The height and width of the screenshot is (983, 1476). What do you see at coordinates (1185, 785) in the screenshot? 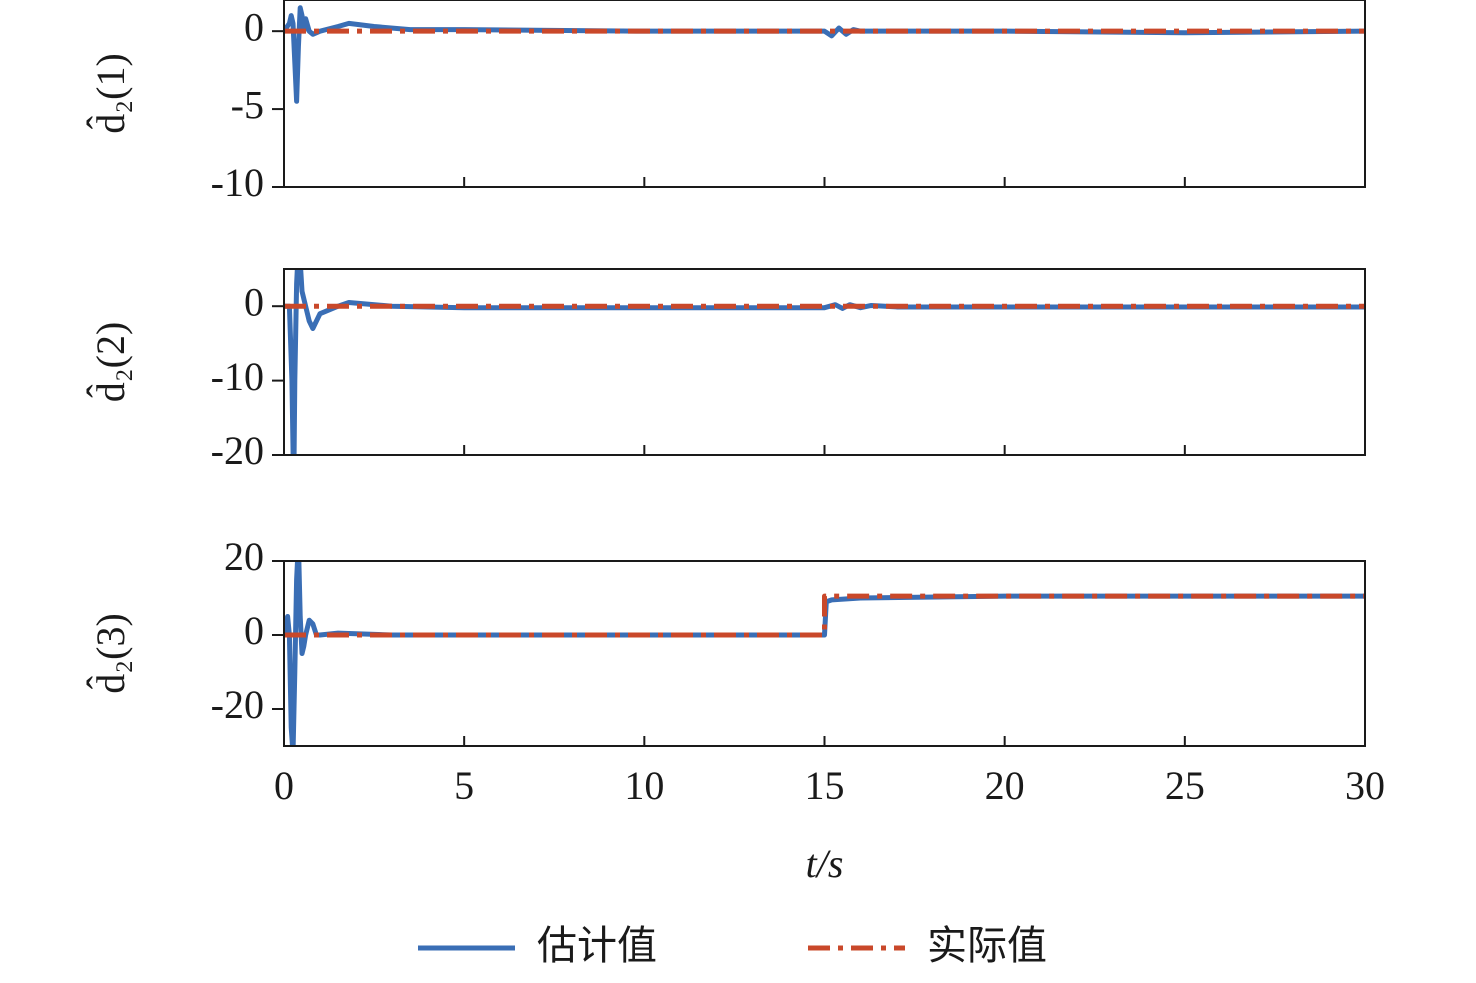
I see `x-tick-label: 25` at bounding box center [1185, 785].